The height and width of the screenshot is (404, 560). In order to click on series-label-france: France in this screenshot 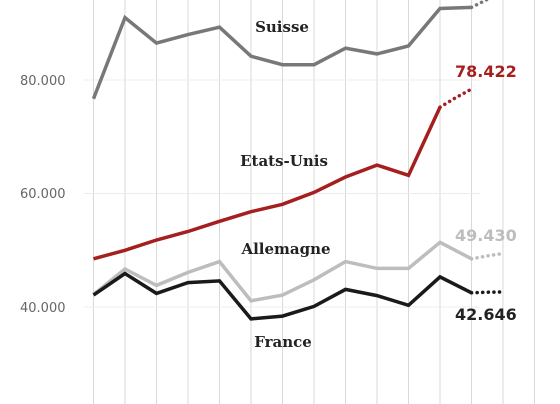, I will do `click(283, 342)`.